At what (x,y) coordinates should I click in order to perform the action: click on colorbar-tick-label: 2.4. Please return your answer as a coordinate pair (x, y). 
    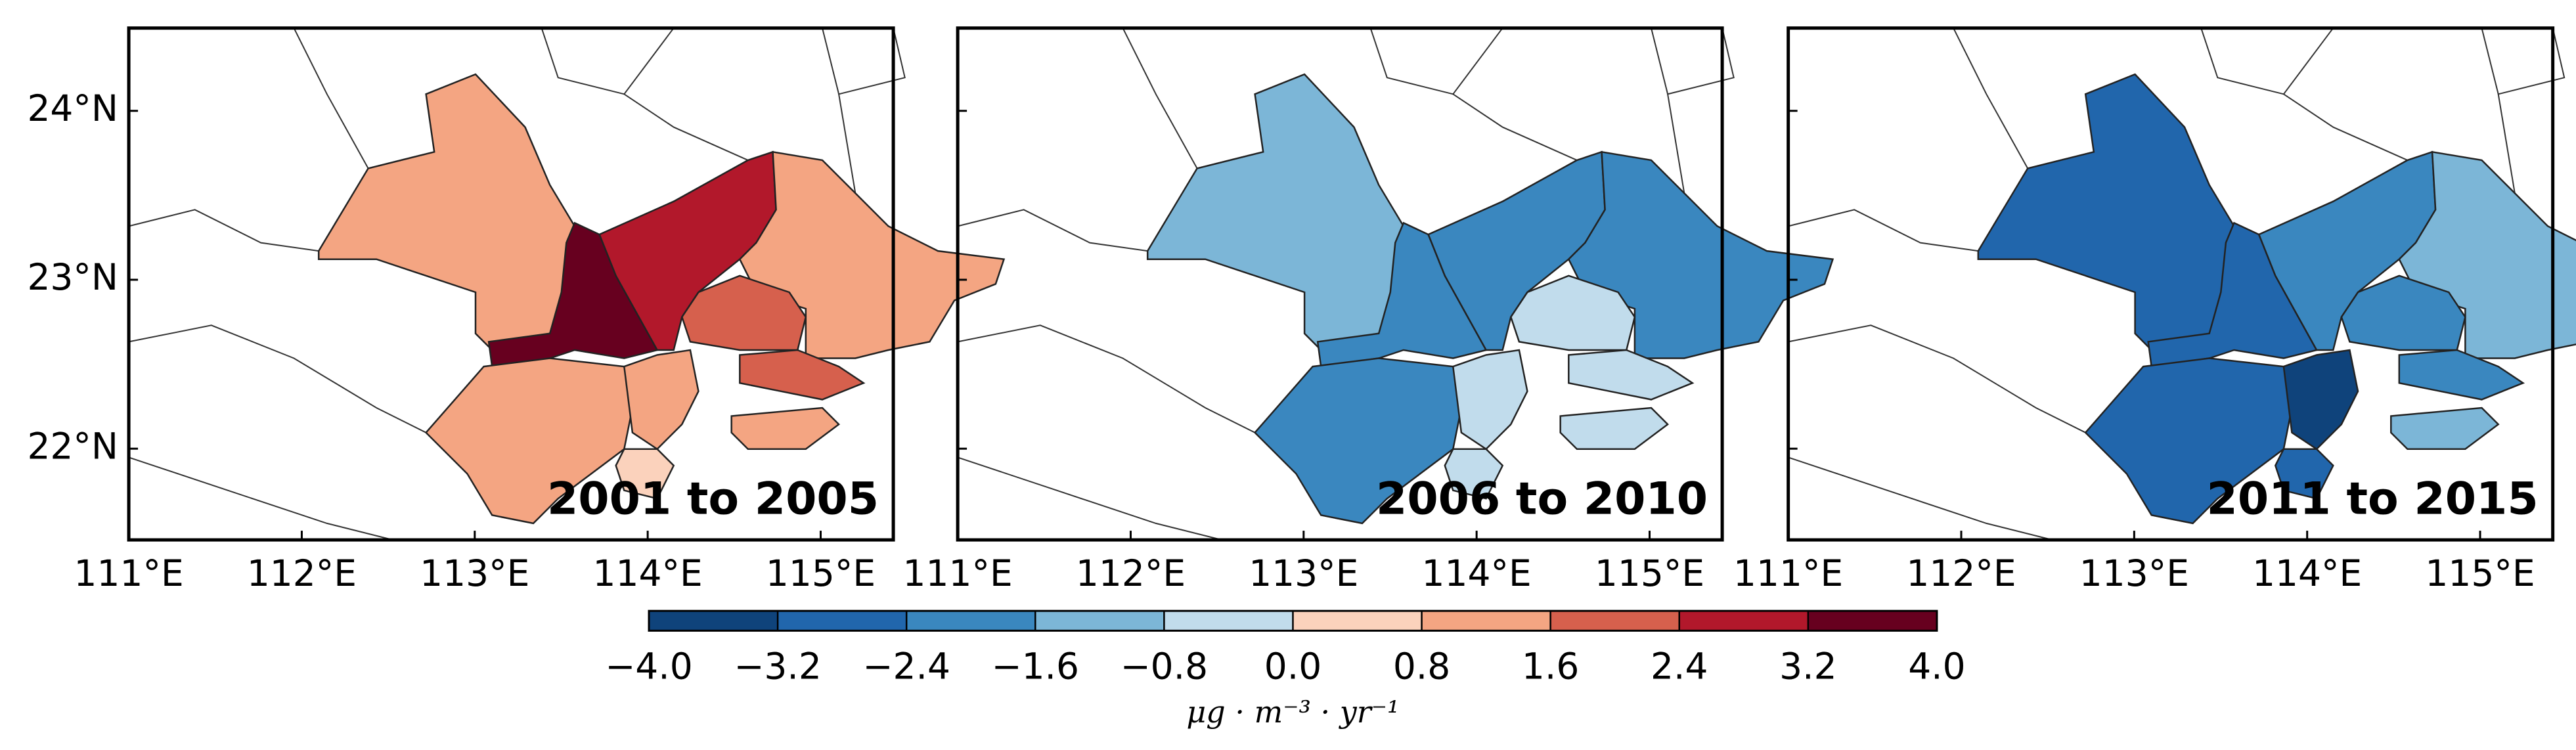
    Looking at the image, I should click on (1679, 666).